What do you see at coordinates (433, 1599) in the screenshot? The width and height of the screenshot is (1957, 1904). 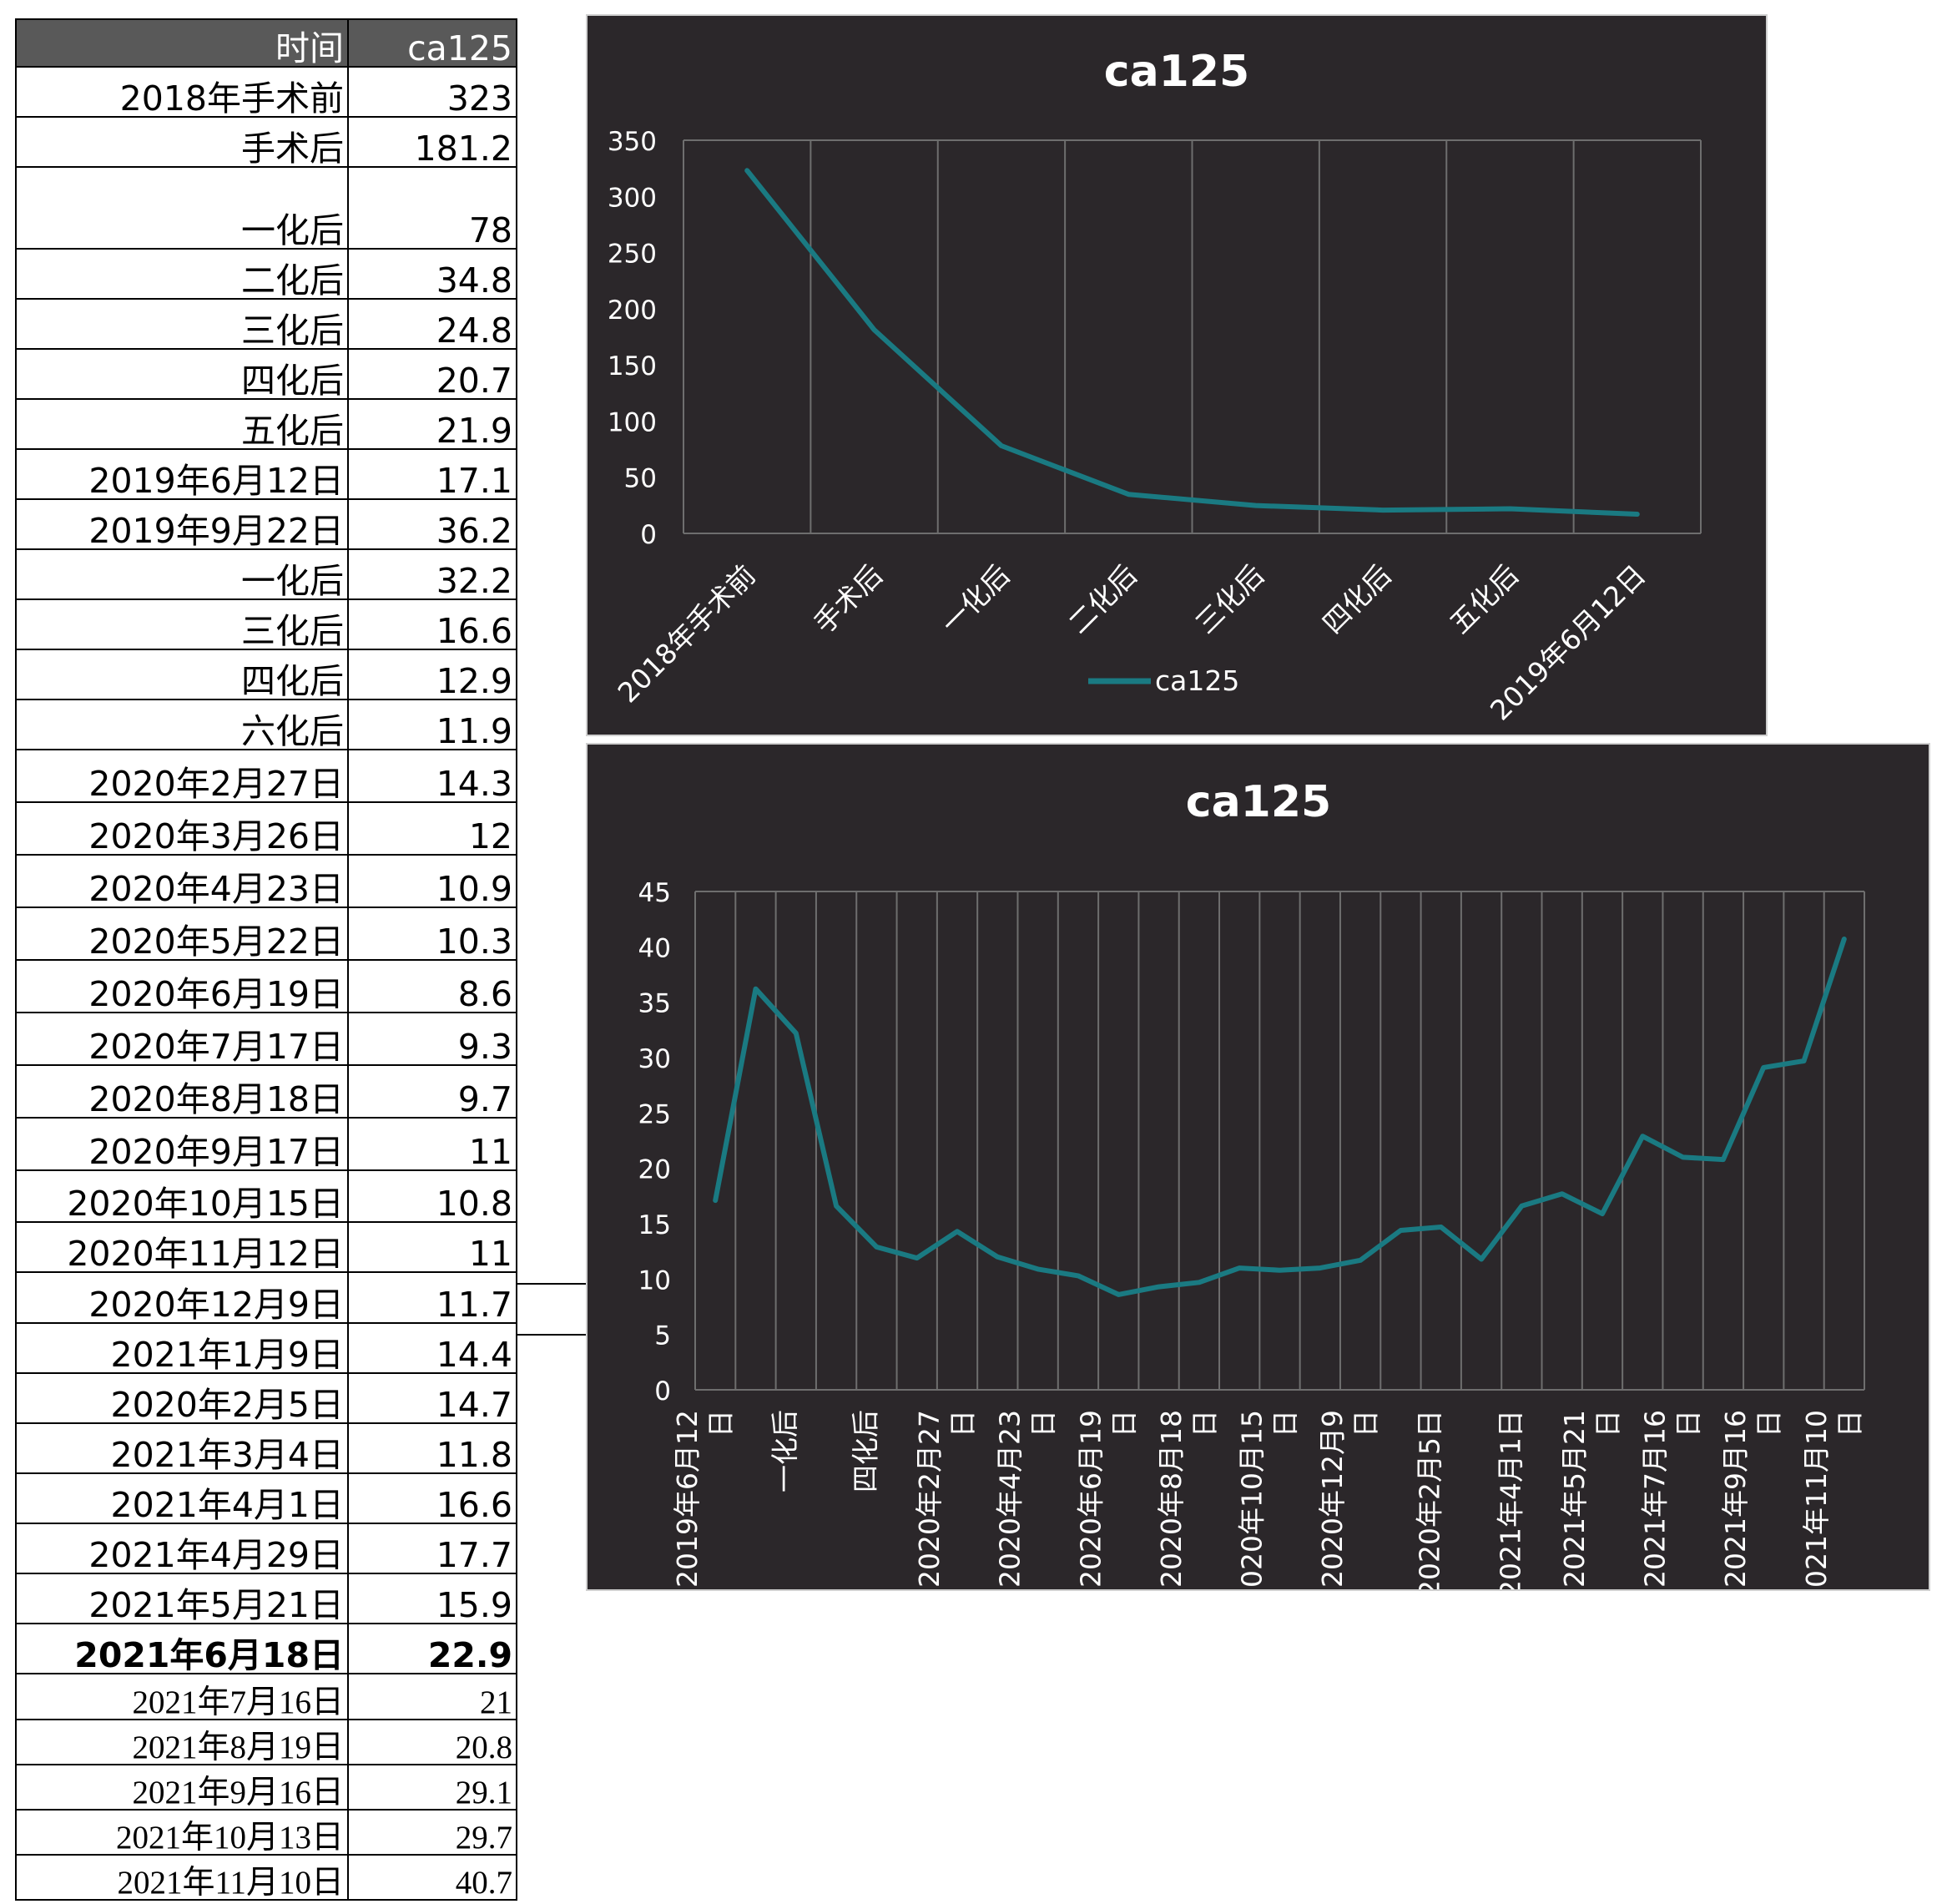 I see `cell-value: 15.9` at bounding box center [433, 1599].